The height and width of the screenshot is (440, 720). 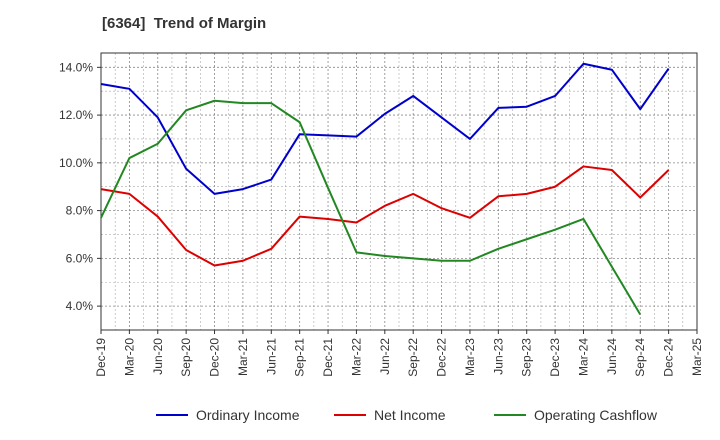 What do you see at coordinates (129, 357) in the screenshot?
I see `x-tick-label: Mar-20` at bounding box center [129, 357].